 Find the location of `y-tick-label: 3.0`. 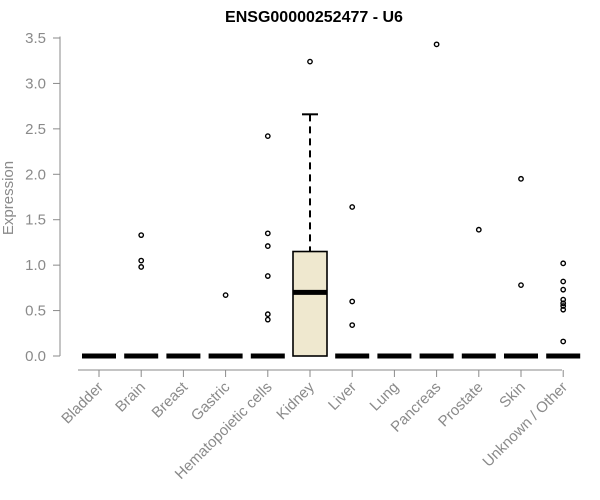

y-tick-label: 3.0 is located at coordinates (35, 83).